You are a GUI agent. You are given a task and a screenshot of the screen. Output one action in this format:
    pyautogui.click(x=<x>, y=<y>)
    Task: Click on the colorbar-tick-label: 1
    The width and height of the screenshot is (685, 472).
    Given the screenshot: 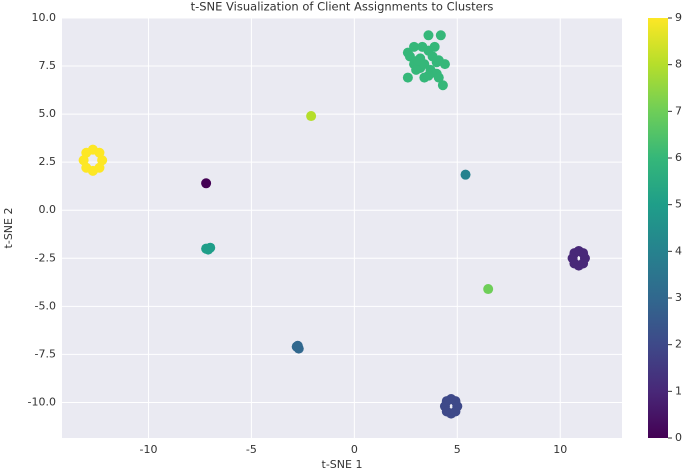 What is the action you would take?
    pyautogui.click(x=678, y=390)
    